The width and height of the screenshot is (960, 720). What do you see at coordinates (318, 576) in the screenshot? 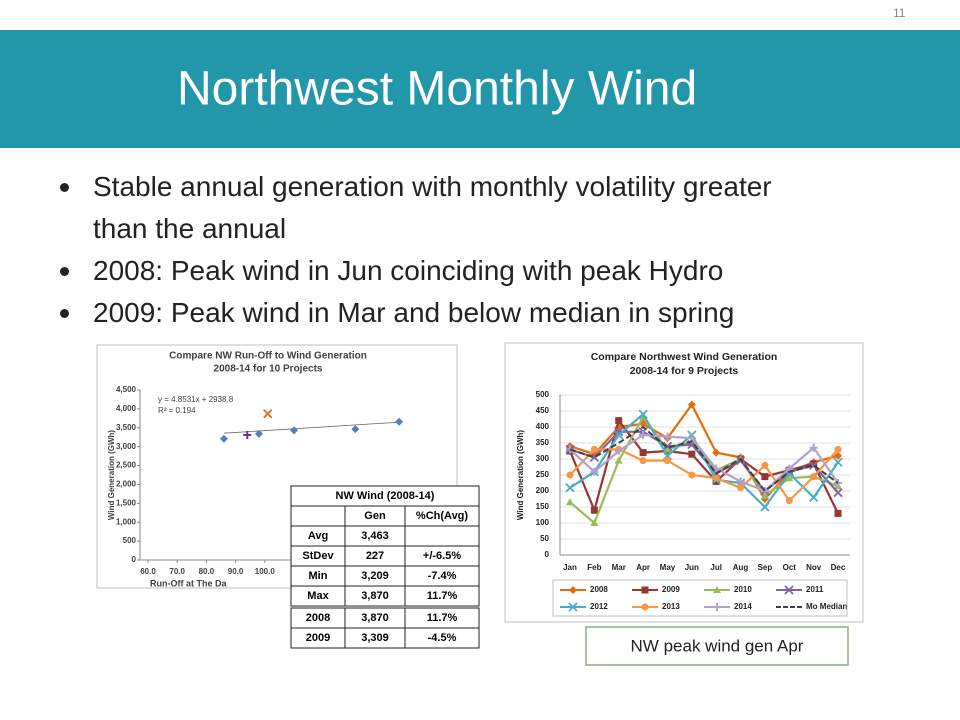
I see `table-cell-text: Min` at bounding box center [318, 576].